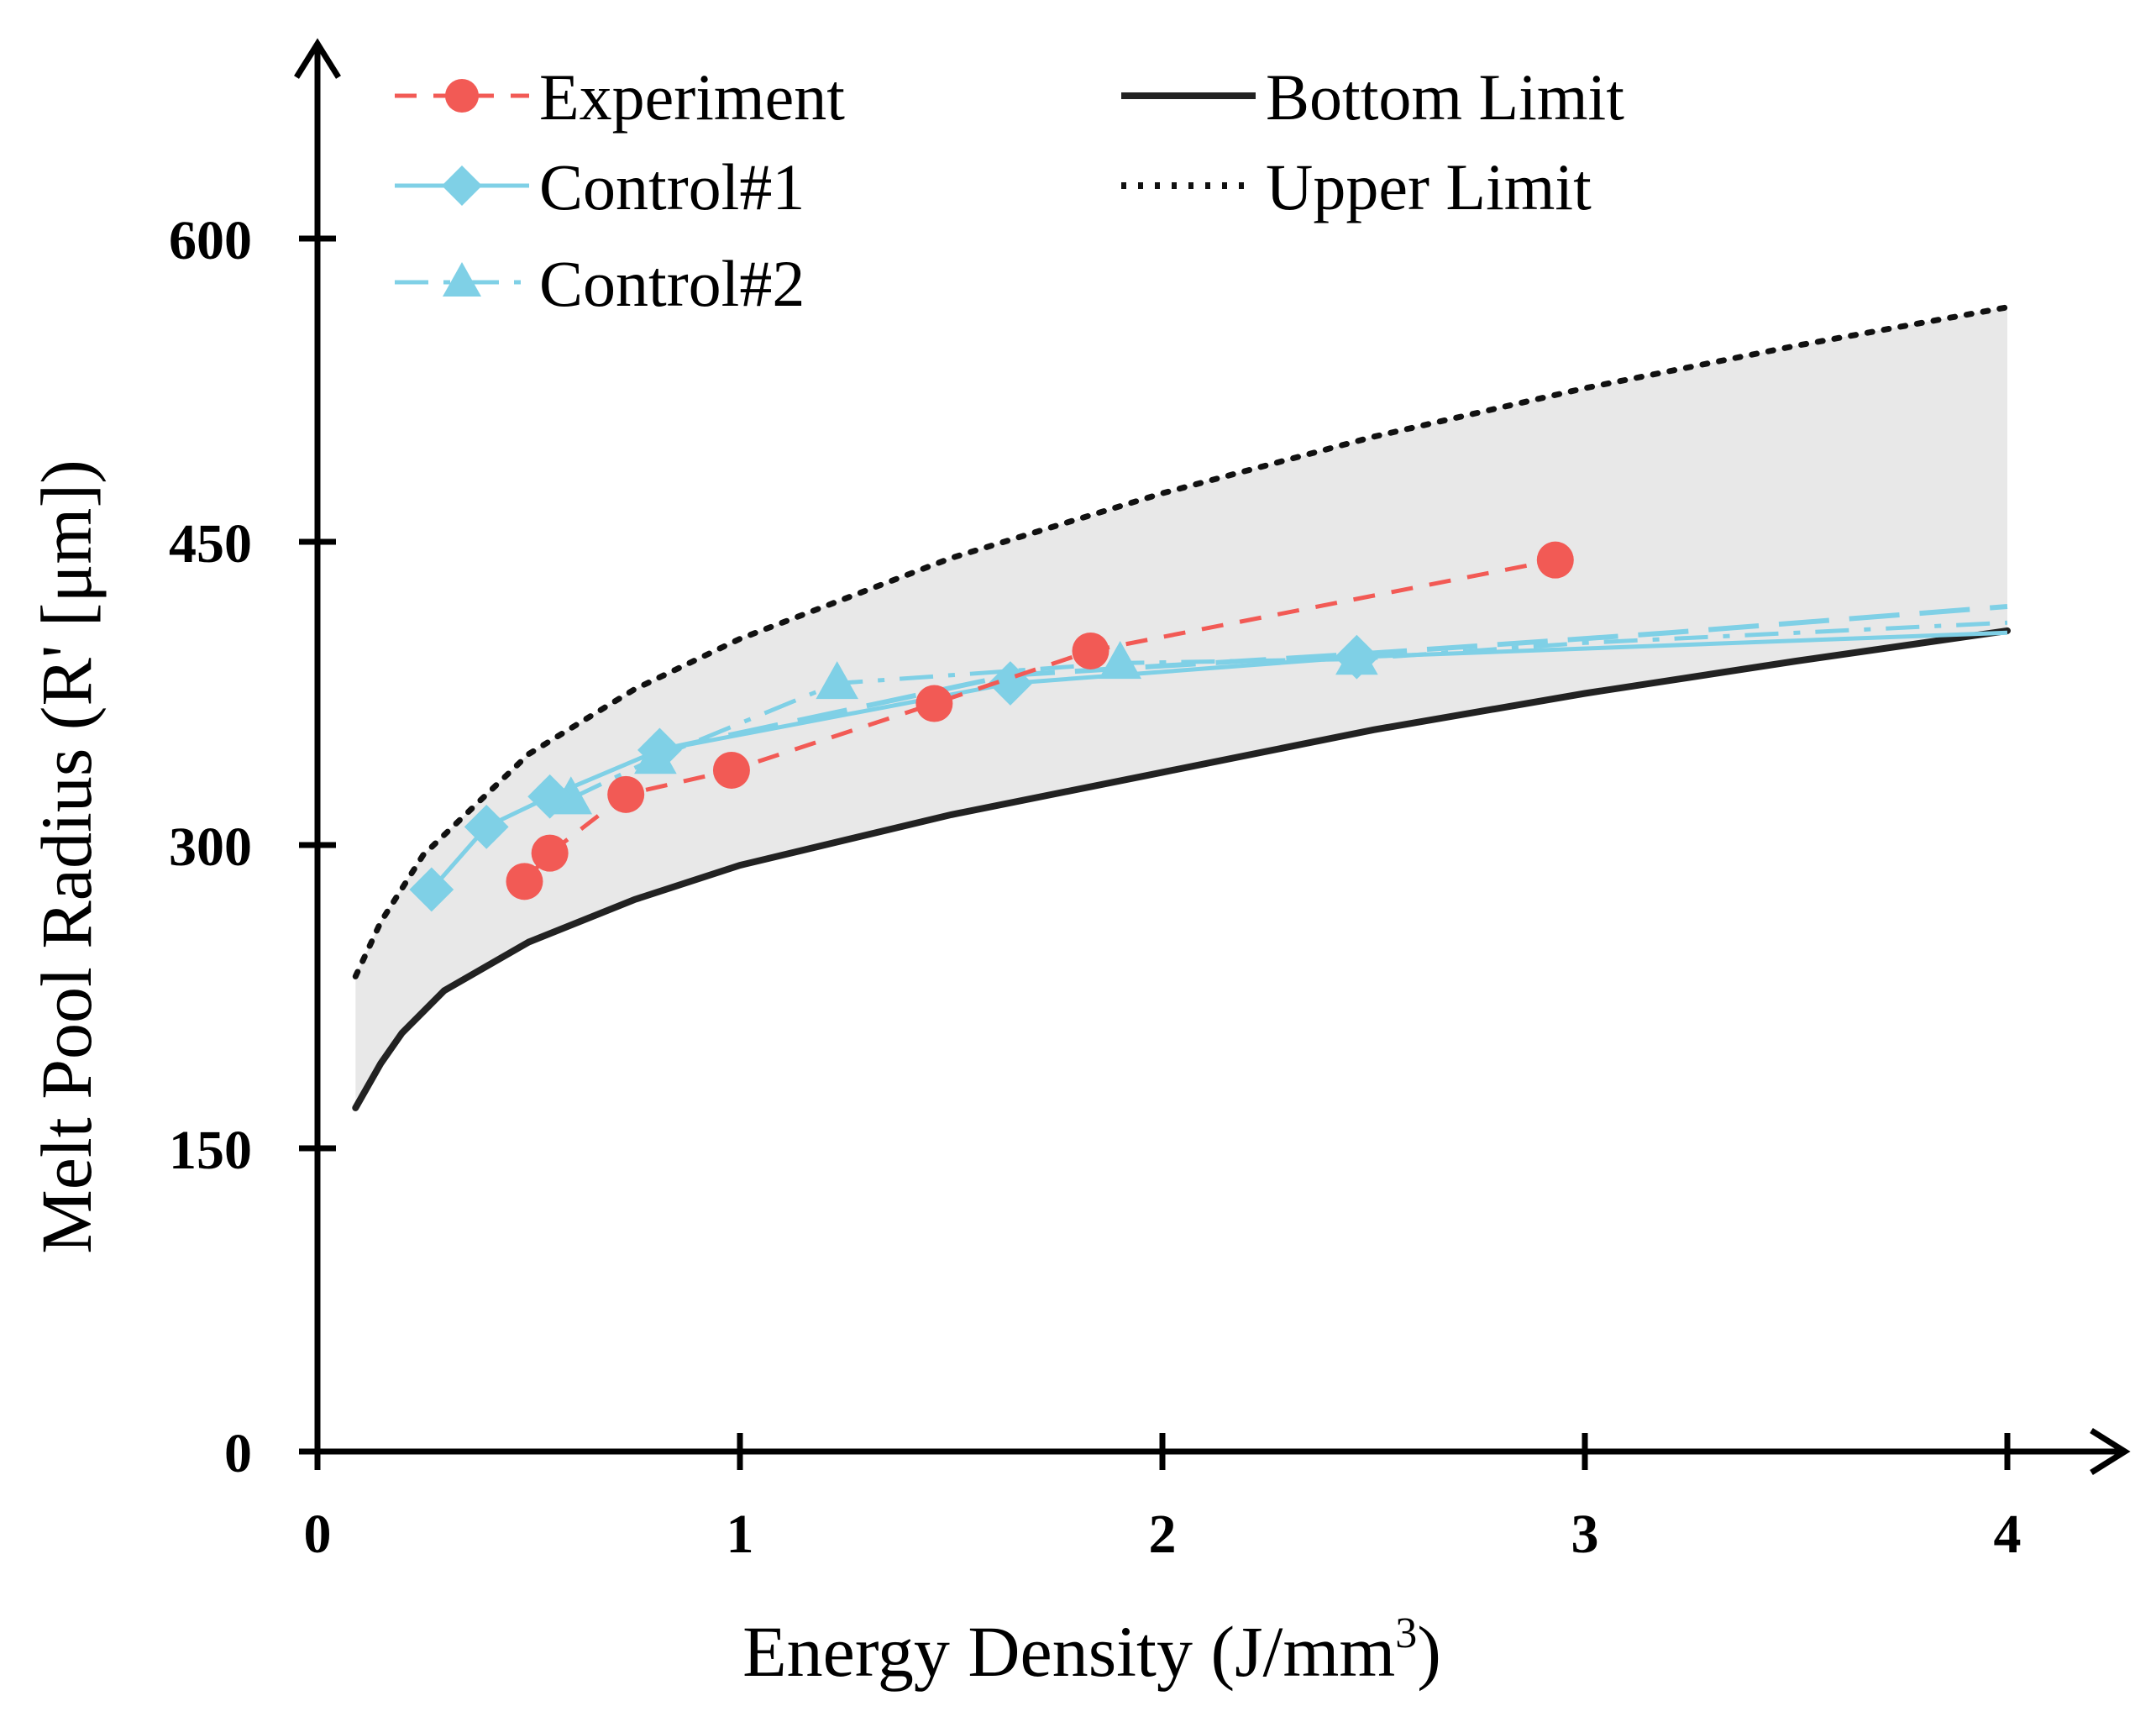 The width and height of the screenshot is (2156, 1722). What do you see at coordinates (1163, 1534) in the screenshot?
I see `x-tick-label-2: 2` at bounding box center [1163, 1534].